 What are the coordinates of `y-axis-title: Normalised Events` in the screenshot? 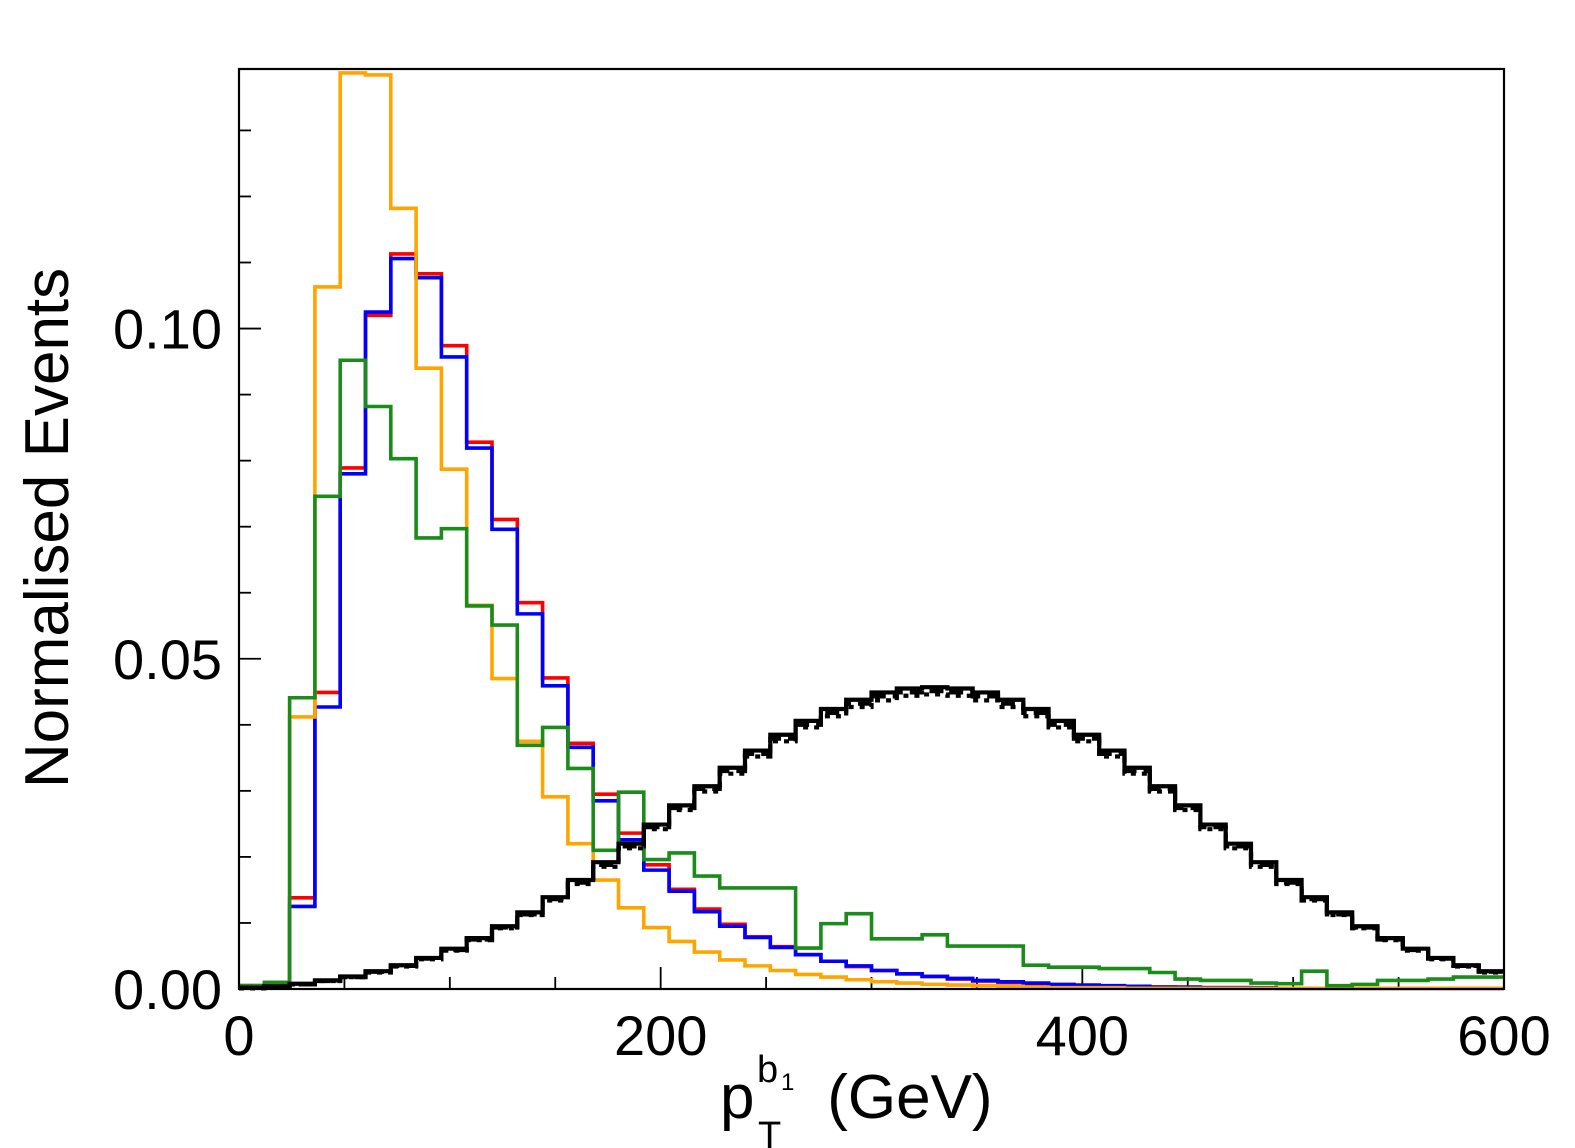 It's located at (47, 528).